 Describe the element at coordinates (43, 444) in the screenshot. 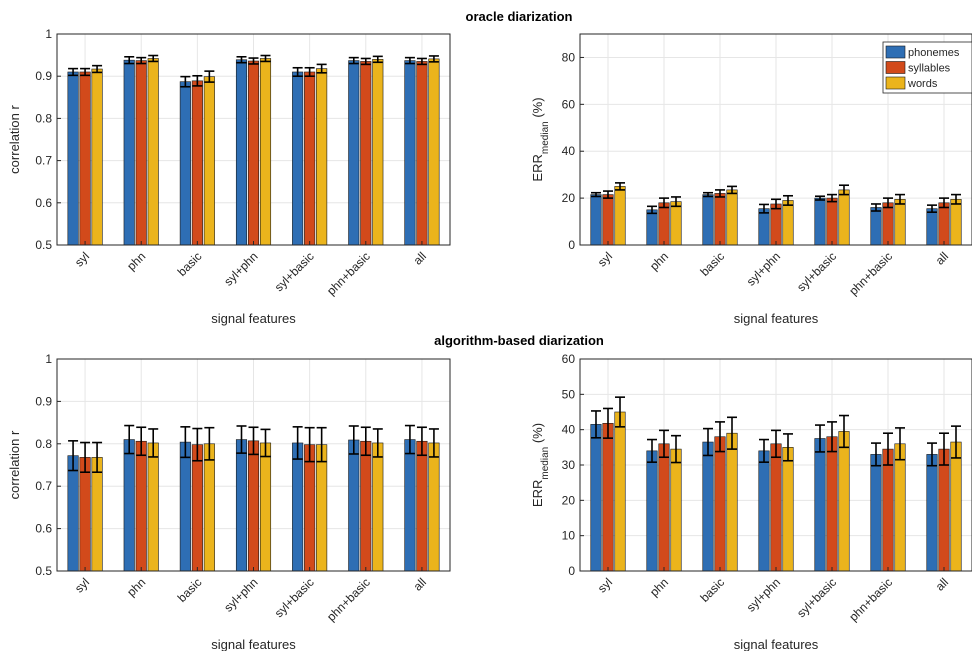

I see `y-tick-label: 0.8` at that location.